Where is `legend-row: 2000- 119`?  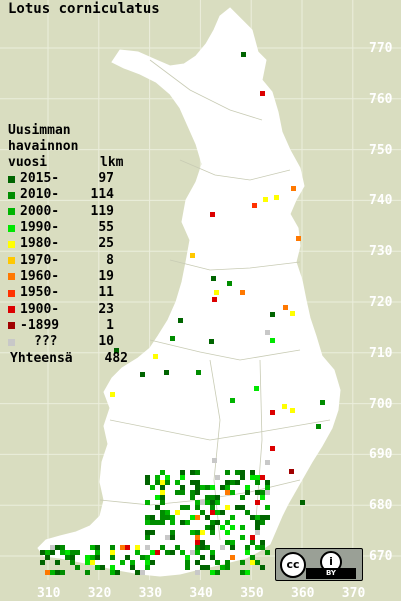
legend-row: 2000- 119 is located at coordinates (68, 212).